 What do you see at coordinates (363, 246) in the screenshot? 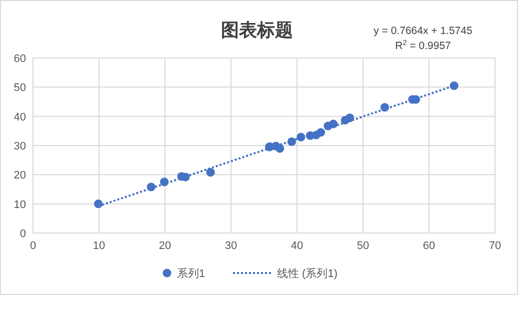
I see `x-tick-label: 50` at bounding box center [363, 246].